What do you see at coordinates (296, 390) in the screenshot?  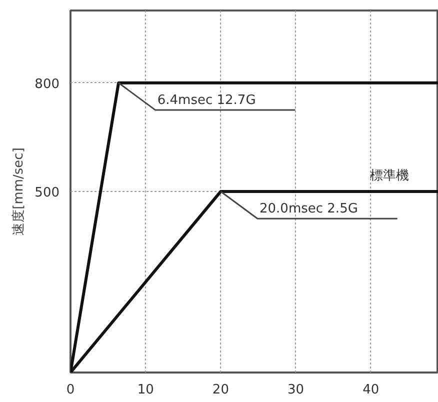 I see `x-tick-label: 30` at bounding box center [296, 390].